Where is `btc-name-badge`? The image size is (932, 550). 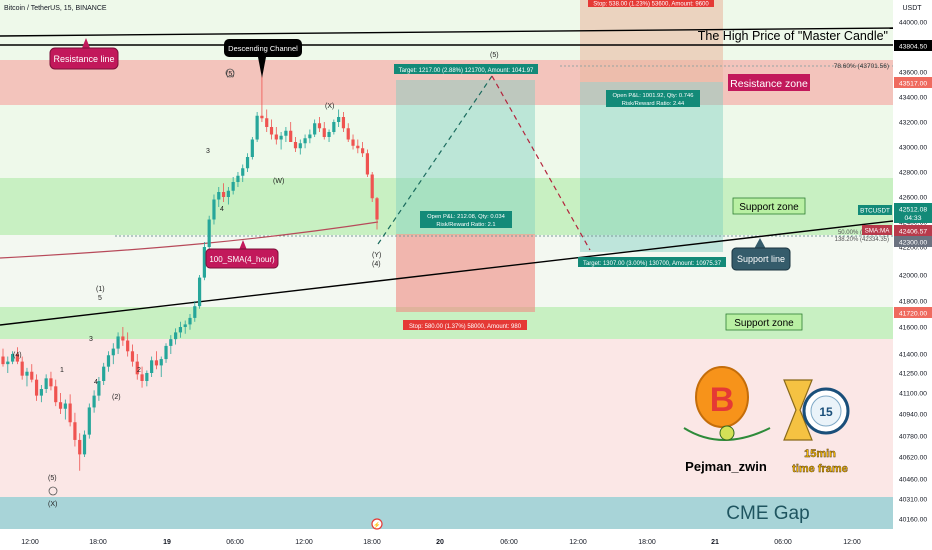 btc-name-badge is located at coordinates (875, 210).